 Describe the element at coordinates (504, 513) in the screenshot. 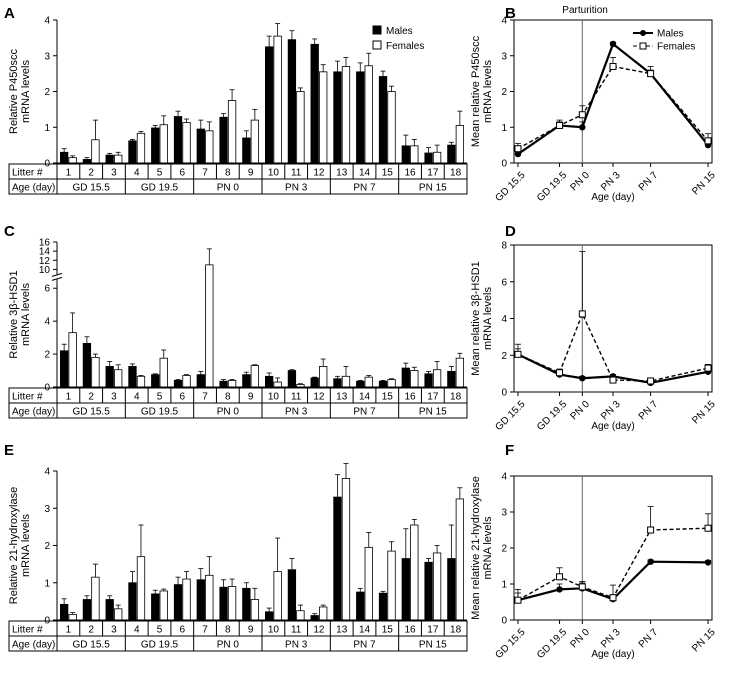

I see `panel-f-ytick-label-3: 3` at that location.